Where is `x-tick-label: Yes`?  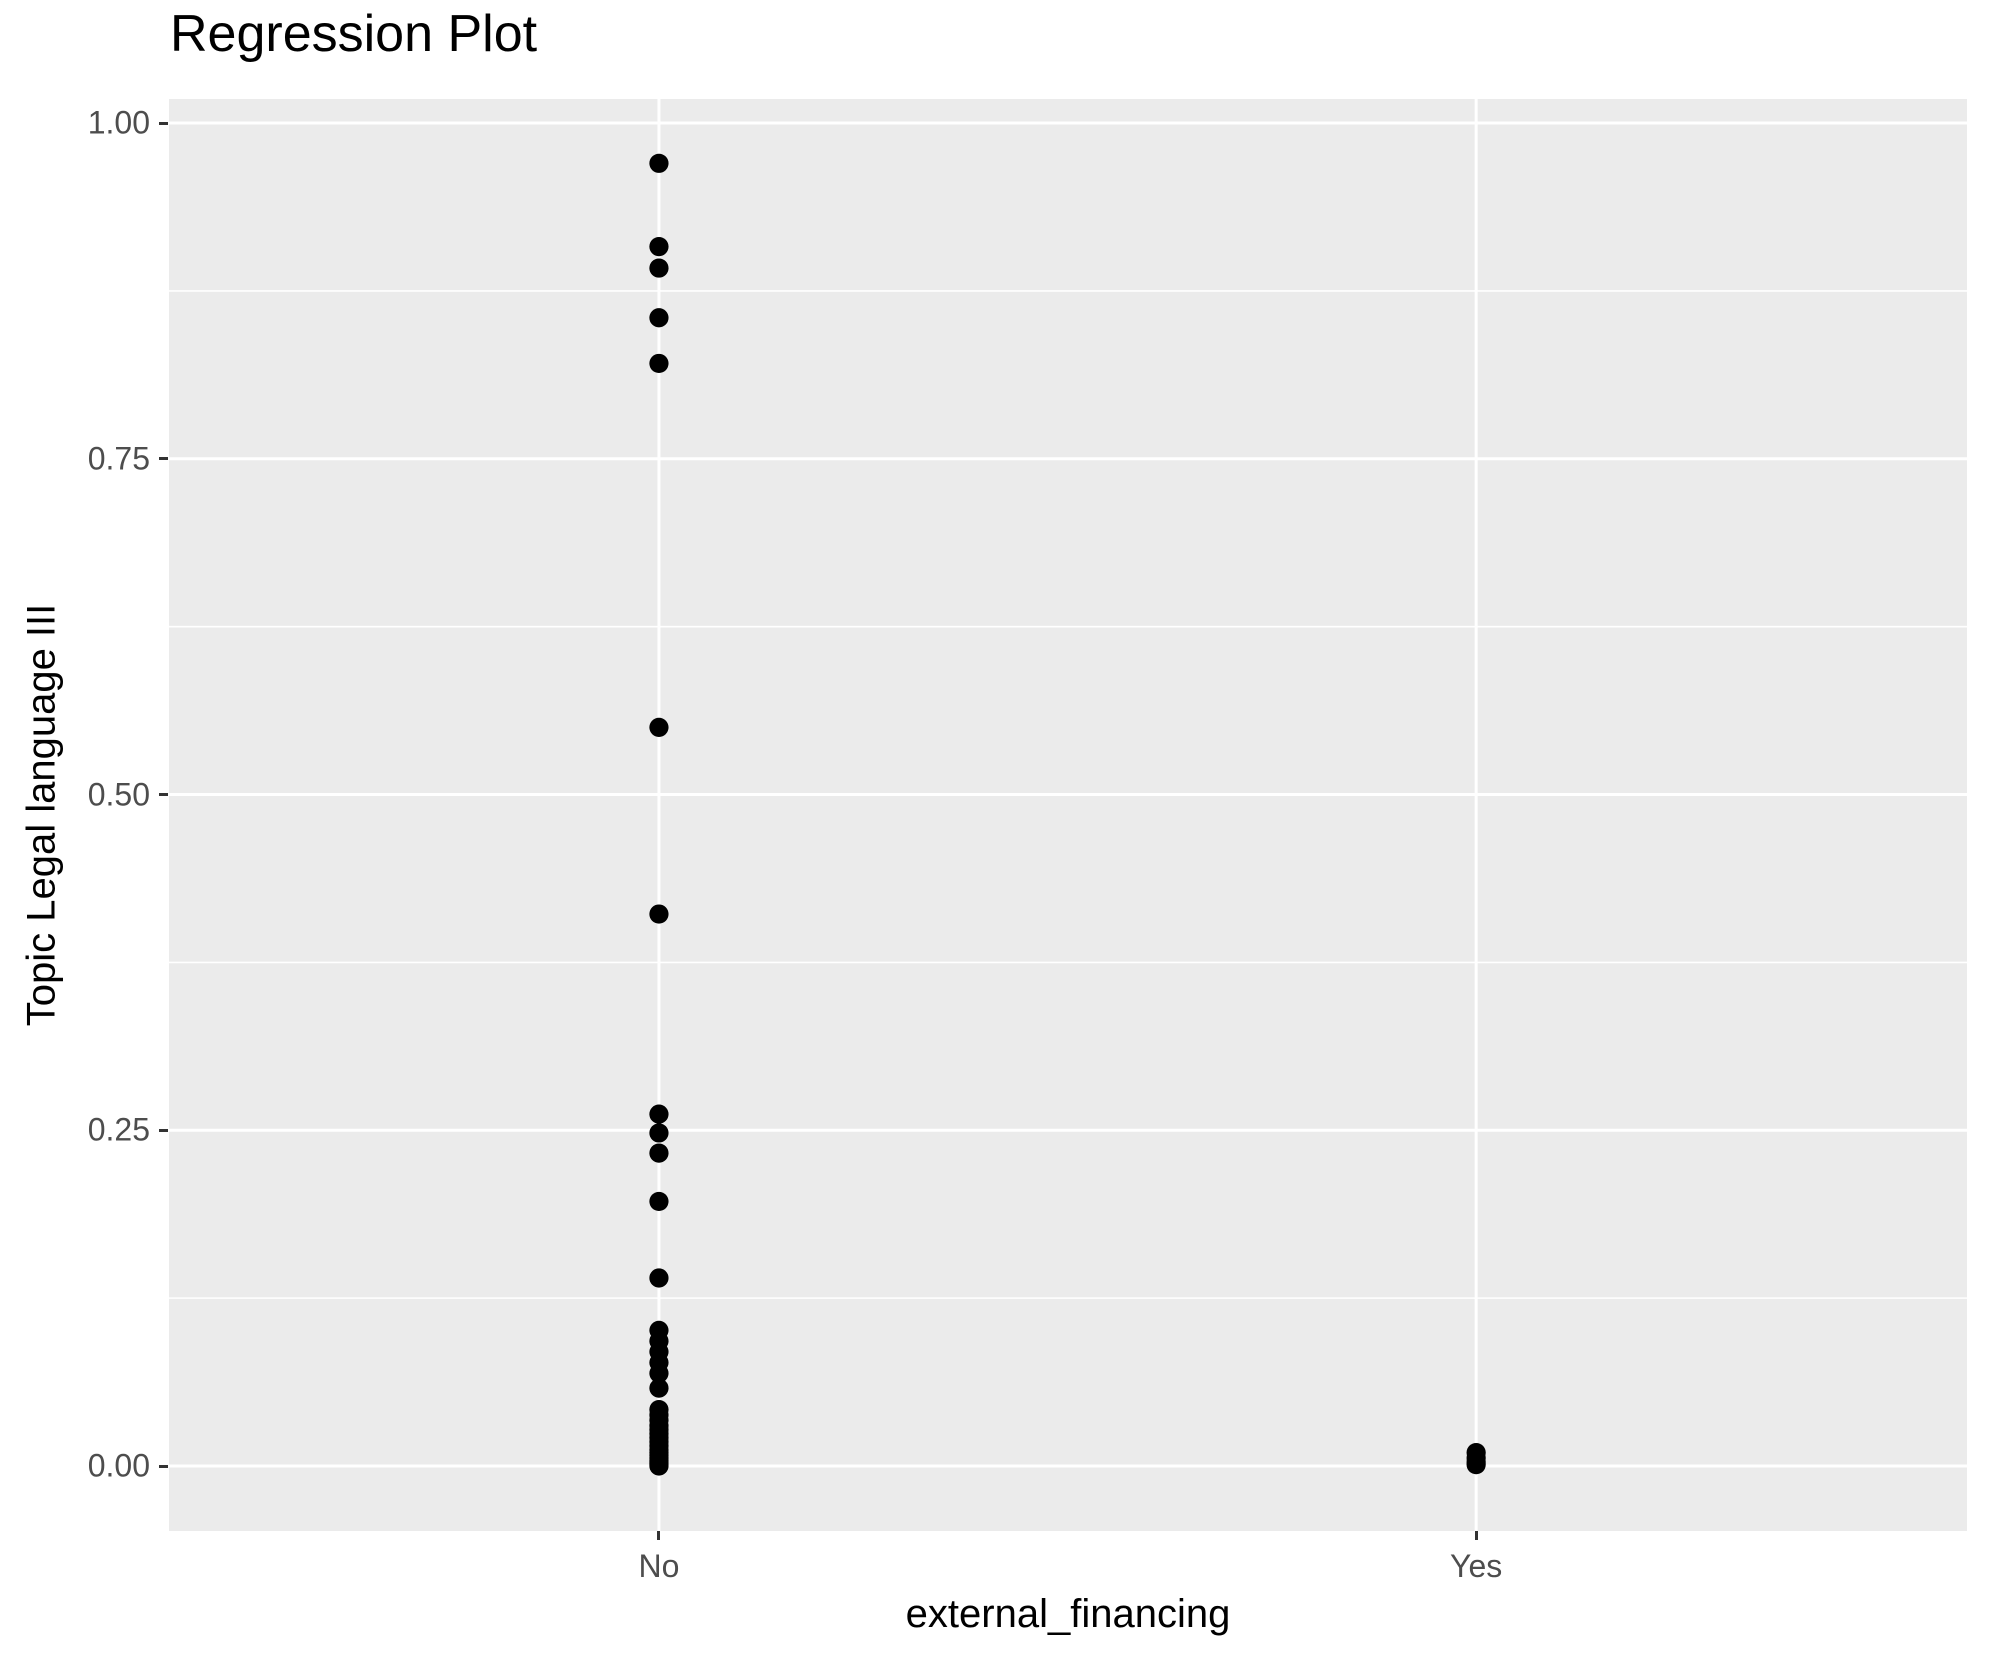 x-tick-label: Yes is located at coordinates (1476, 1566).